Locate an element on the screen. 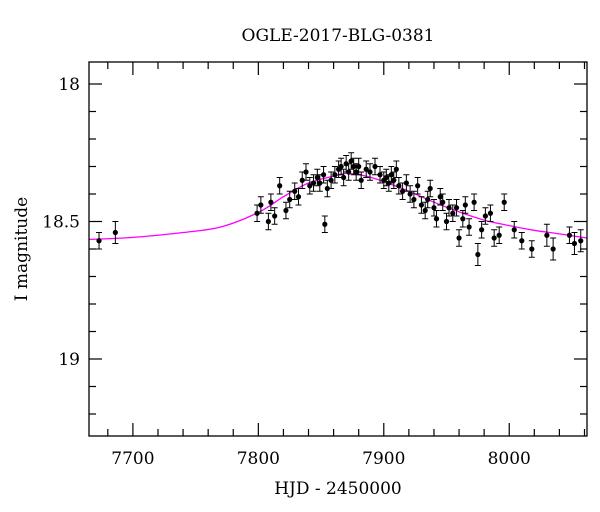 This screenshot has height=512, width=600. model-curve is located at coordinates (338, 206).